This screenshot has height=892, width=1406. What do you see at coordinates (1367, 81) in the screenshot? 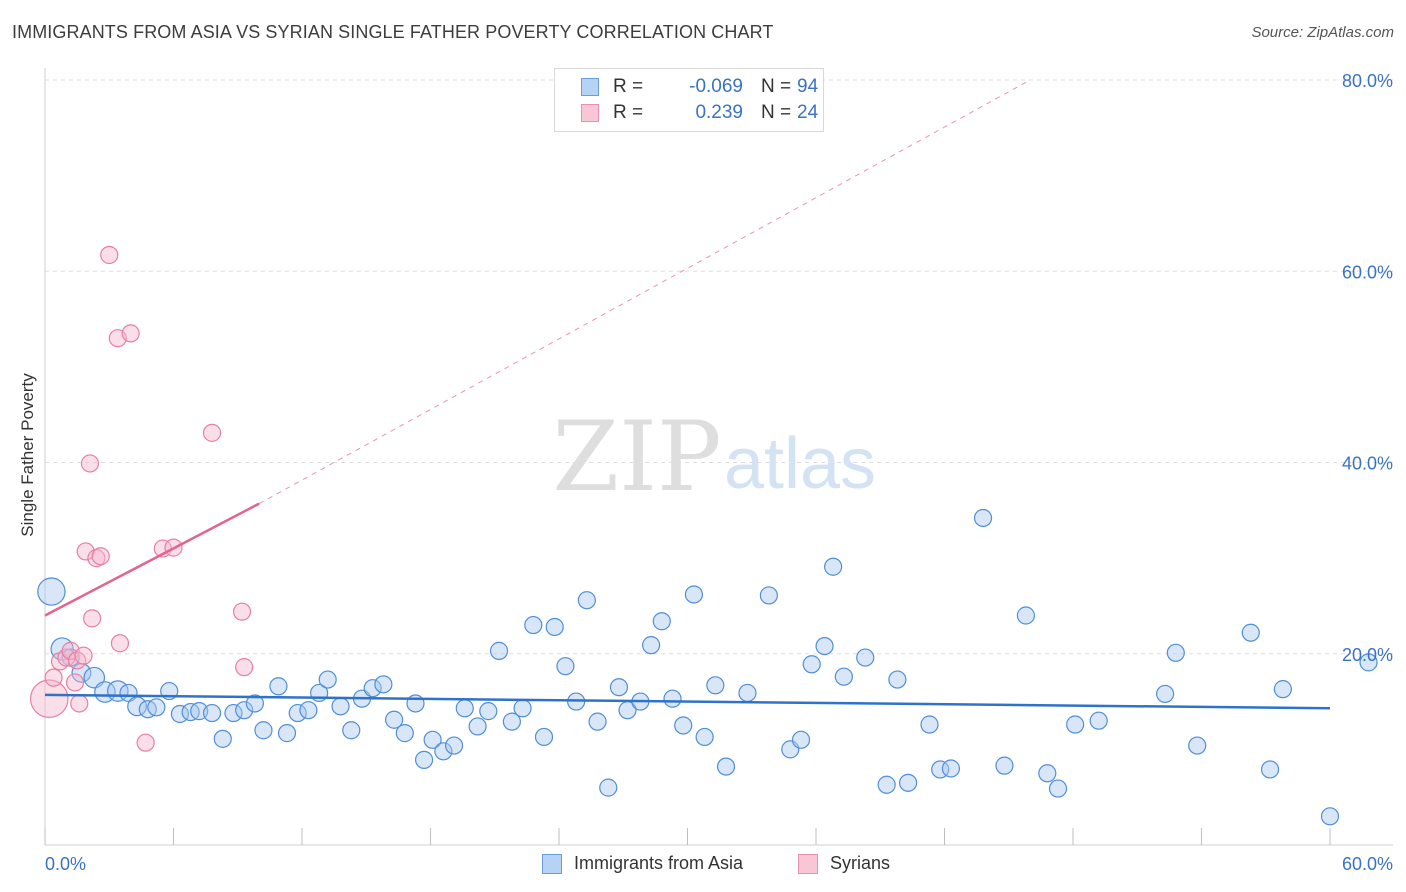
I see `y-tick-label: 80.0%` at bounding box center [1367, 81].